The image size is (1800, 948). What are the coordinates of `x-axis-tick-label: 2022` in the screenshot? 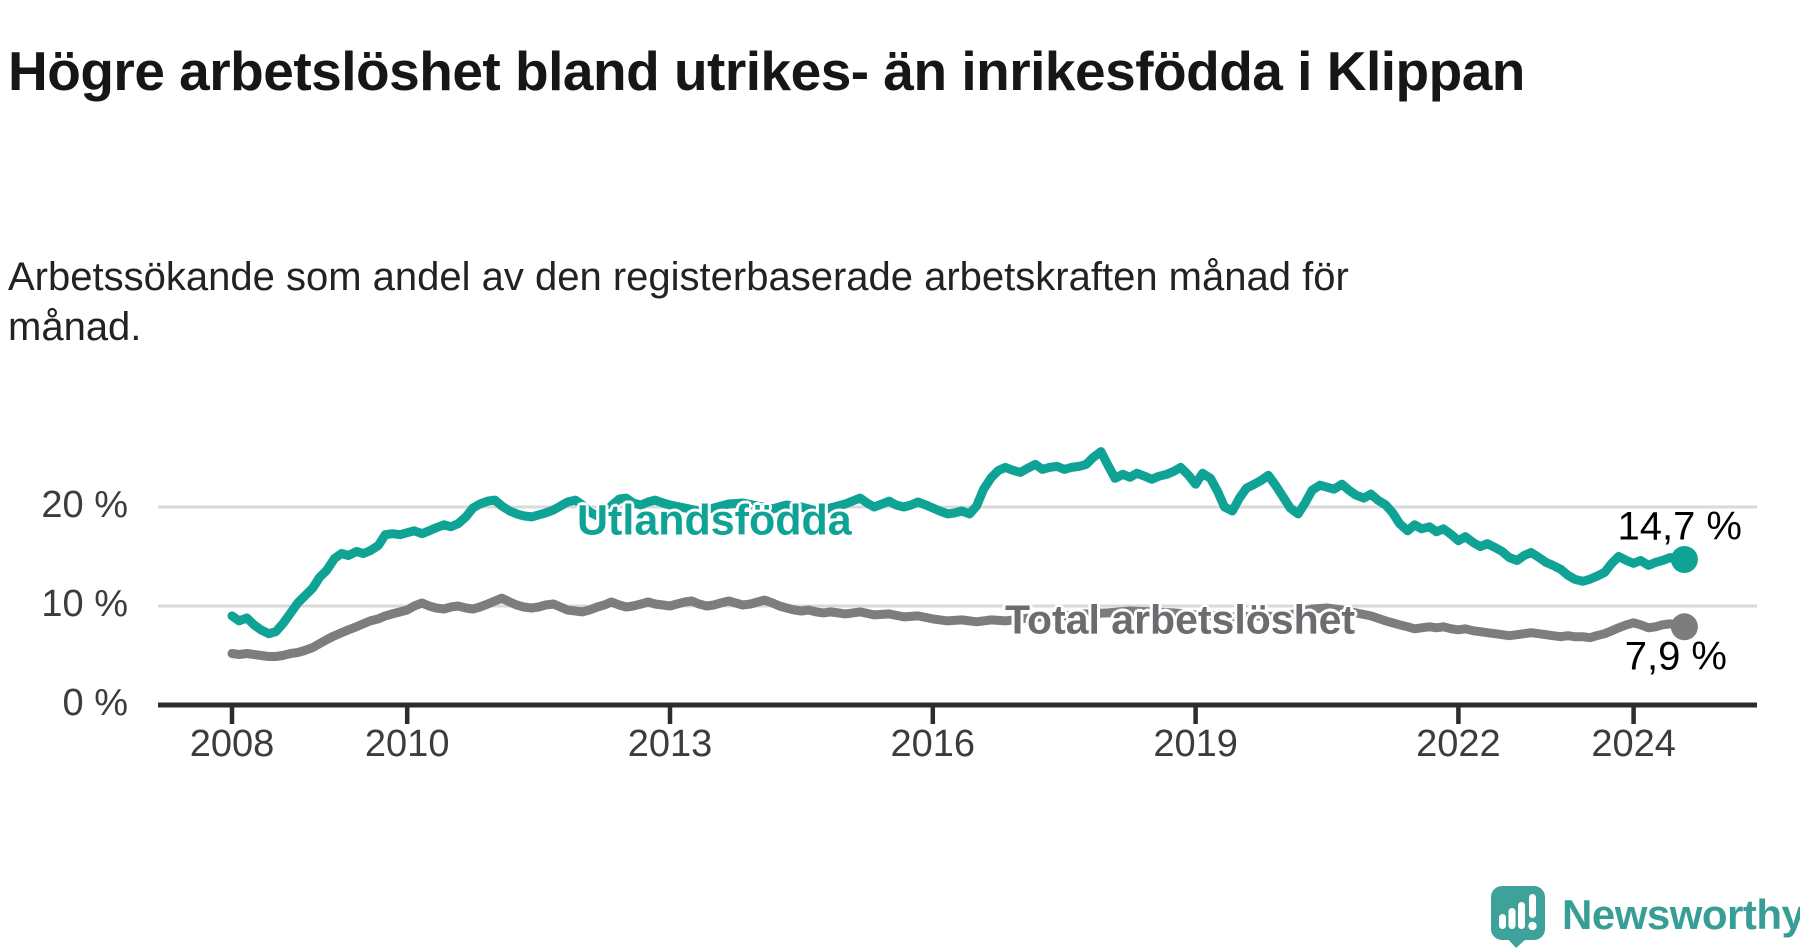 It's located at (1458, 744).